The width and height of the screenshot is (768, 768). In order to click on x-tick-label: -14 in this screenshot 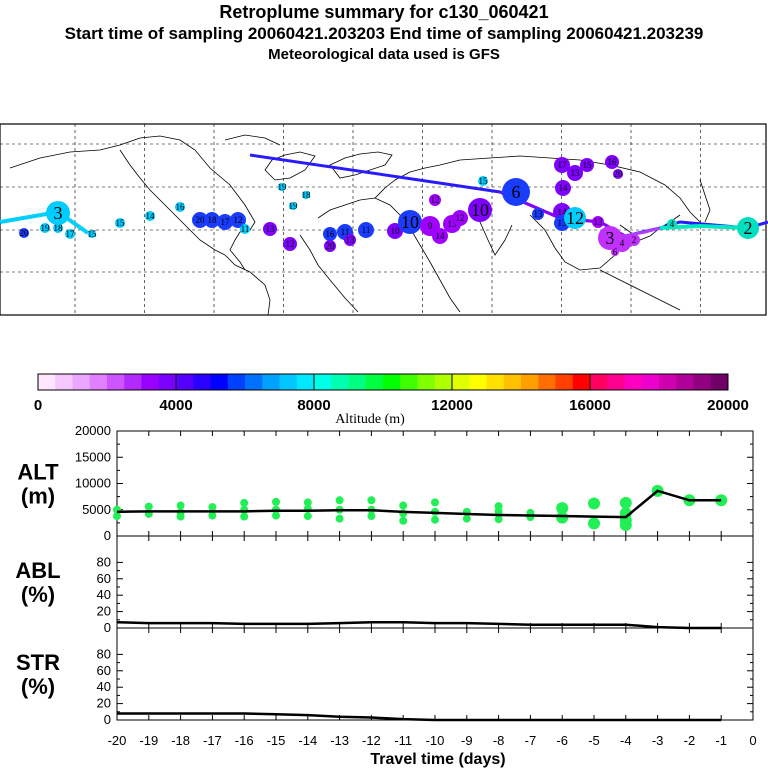, I will do `click(307, 740)`.